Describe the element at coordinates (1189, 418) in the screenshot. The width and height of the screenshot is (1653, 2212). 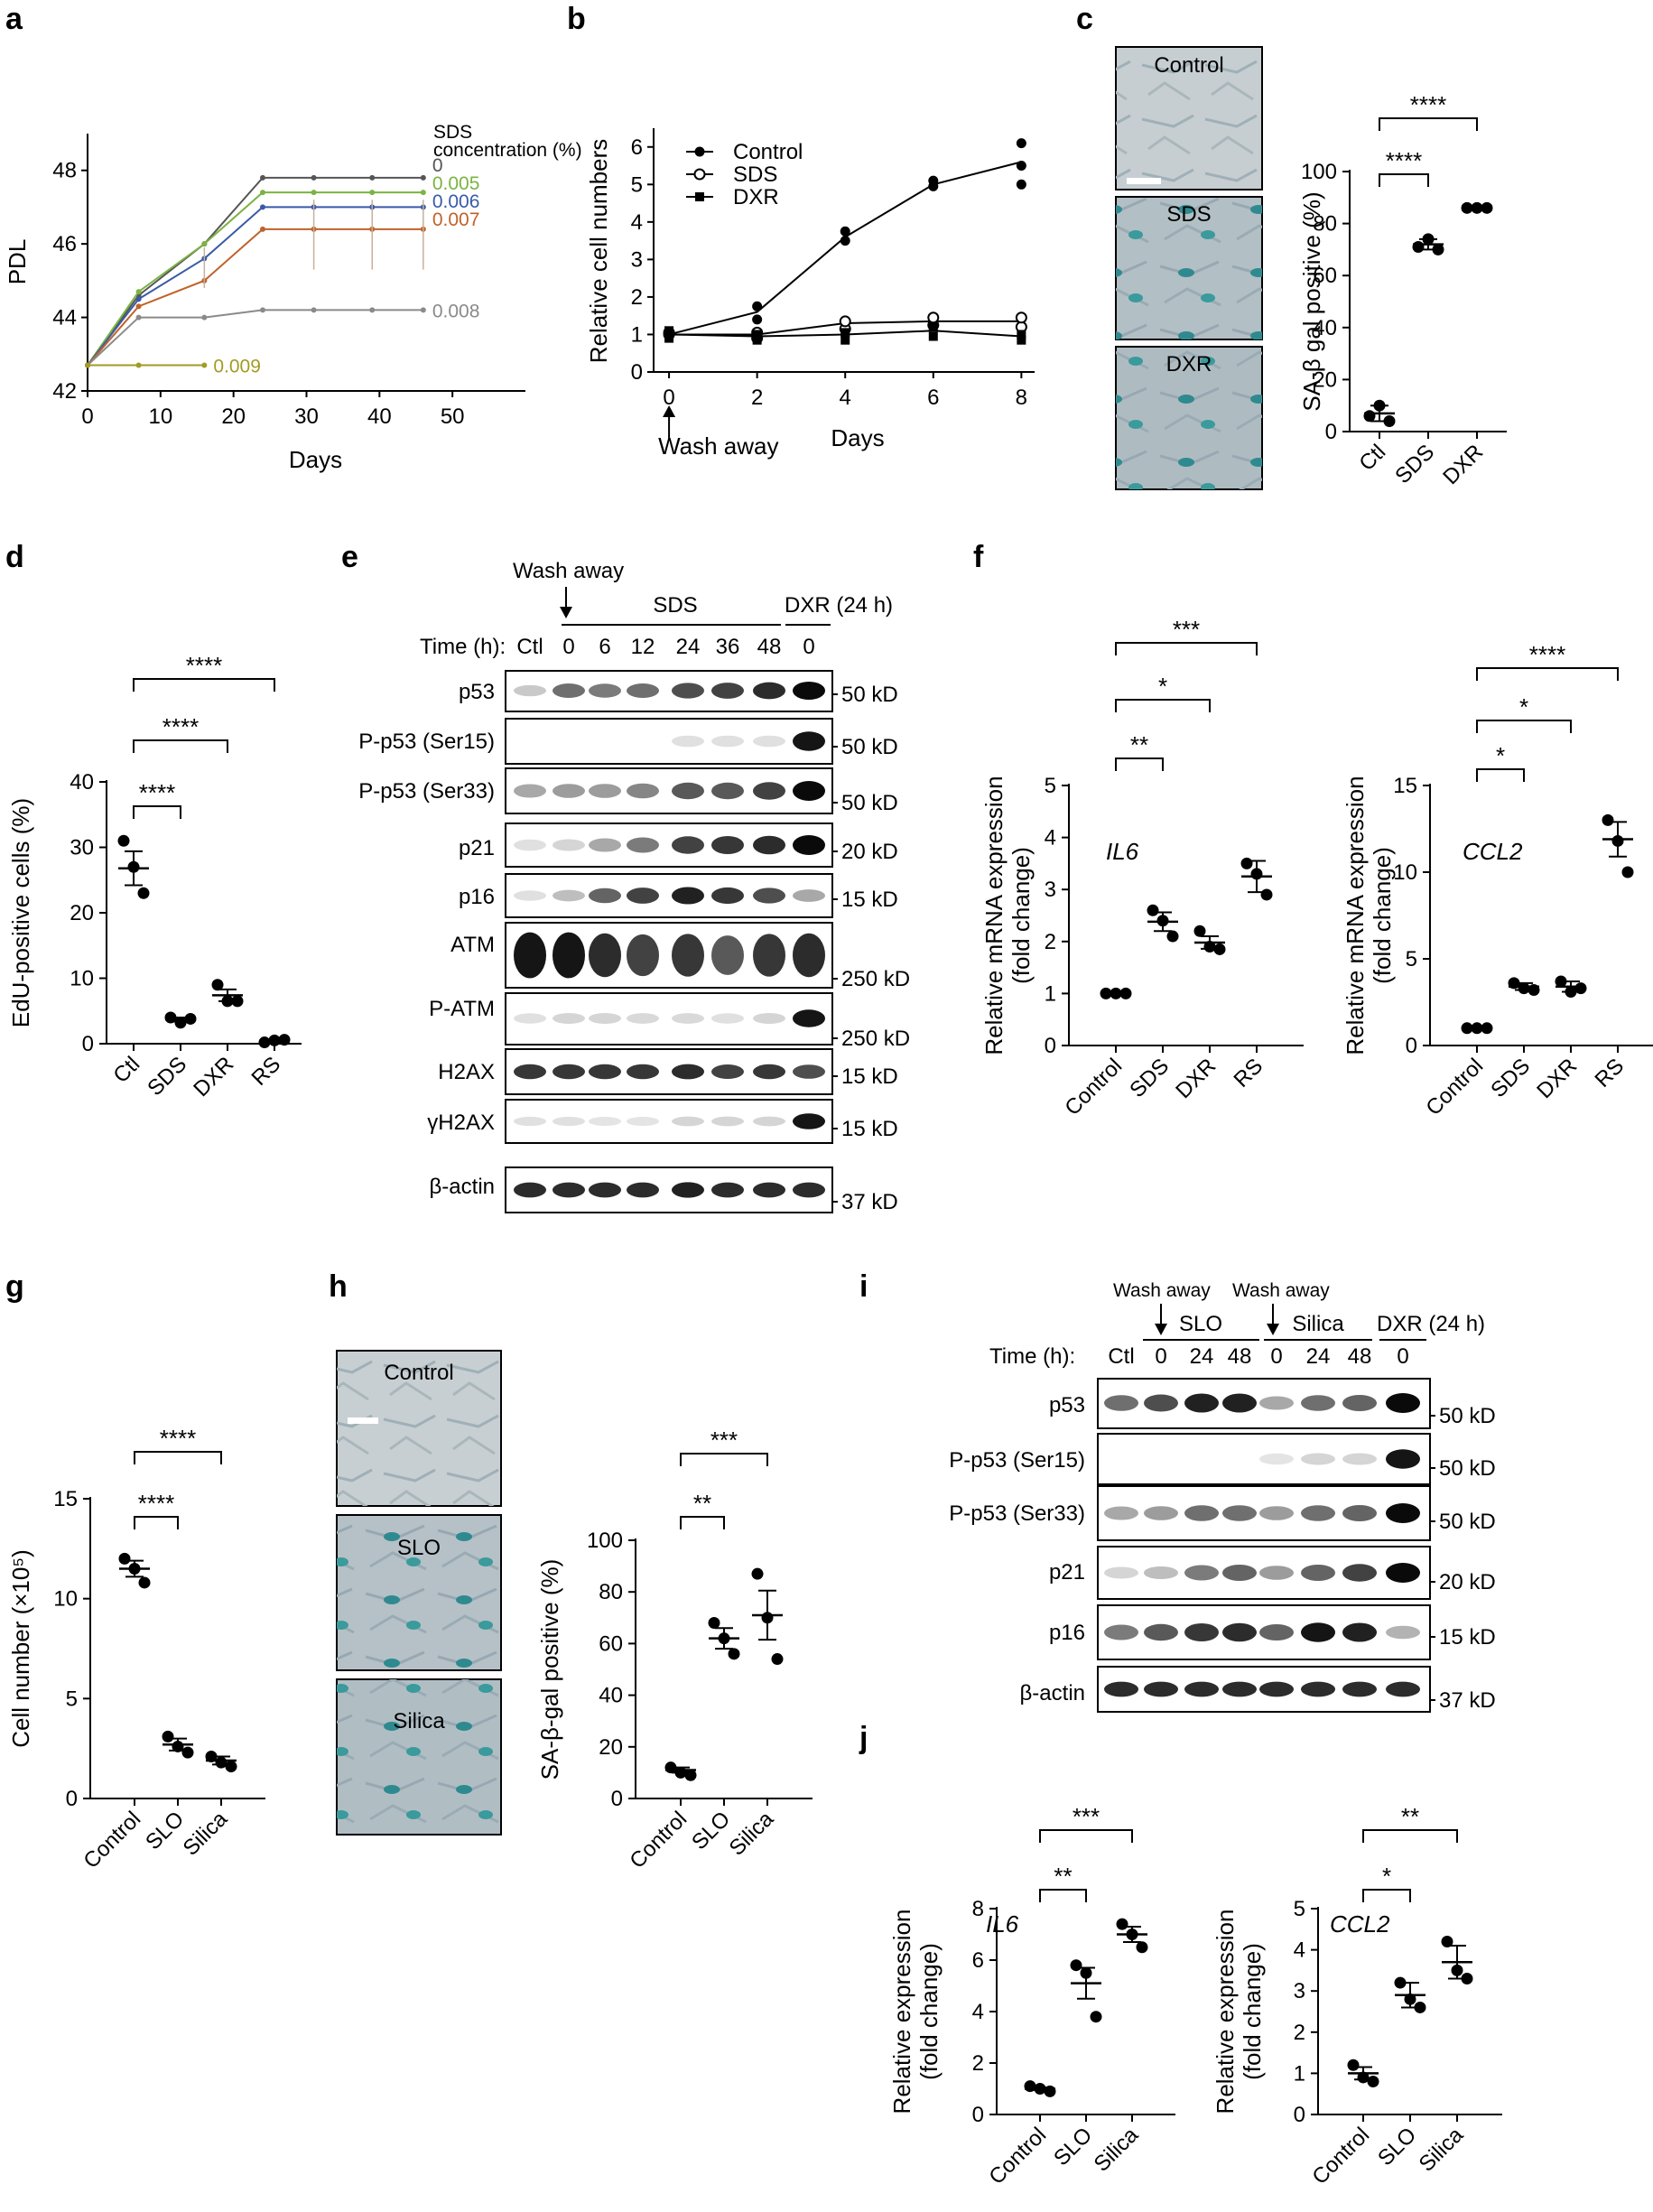
I see `micrograph-dxr-cells` at that location.